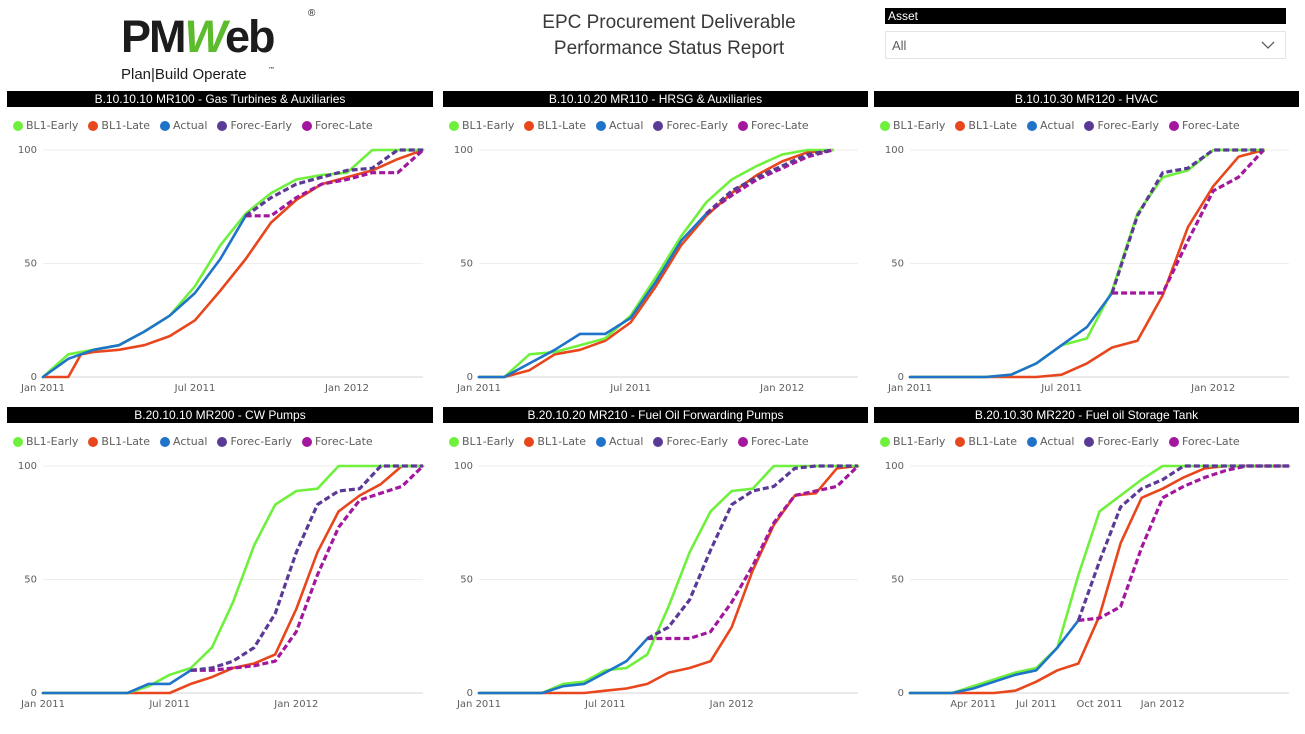  Describe the element at coordinates (973, 704) in the screenshot. I see `x-tick-label: Apr 2011` at that location.